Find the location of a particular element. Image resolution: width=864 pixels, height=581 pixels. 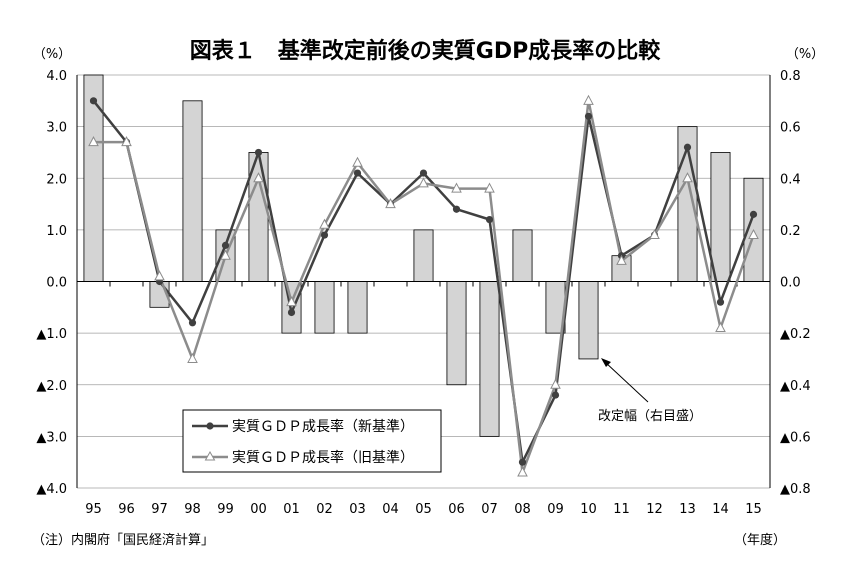

right-axis-unit: （%） is located at coordinates (805, 54).